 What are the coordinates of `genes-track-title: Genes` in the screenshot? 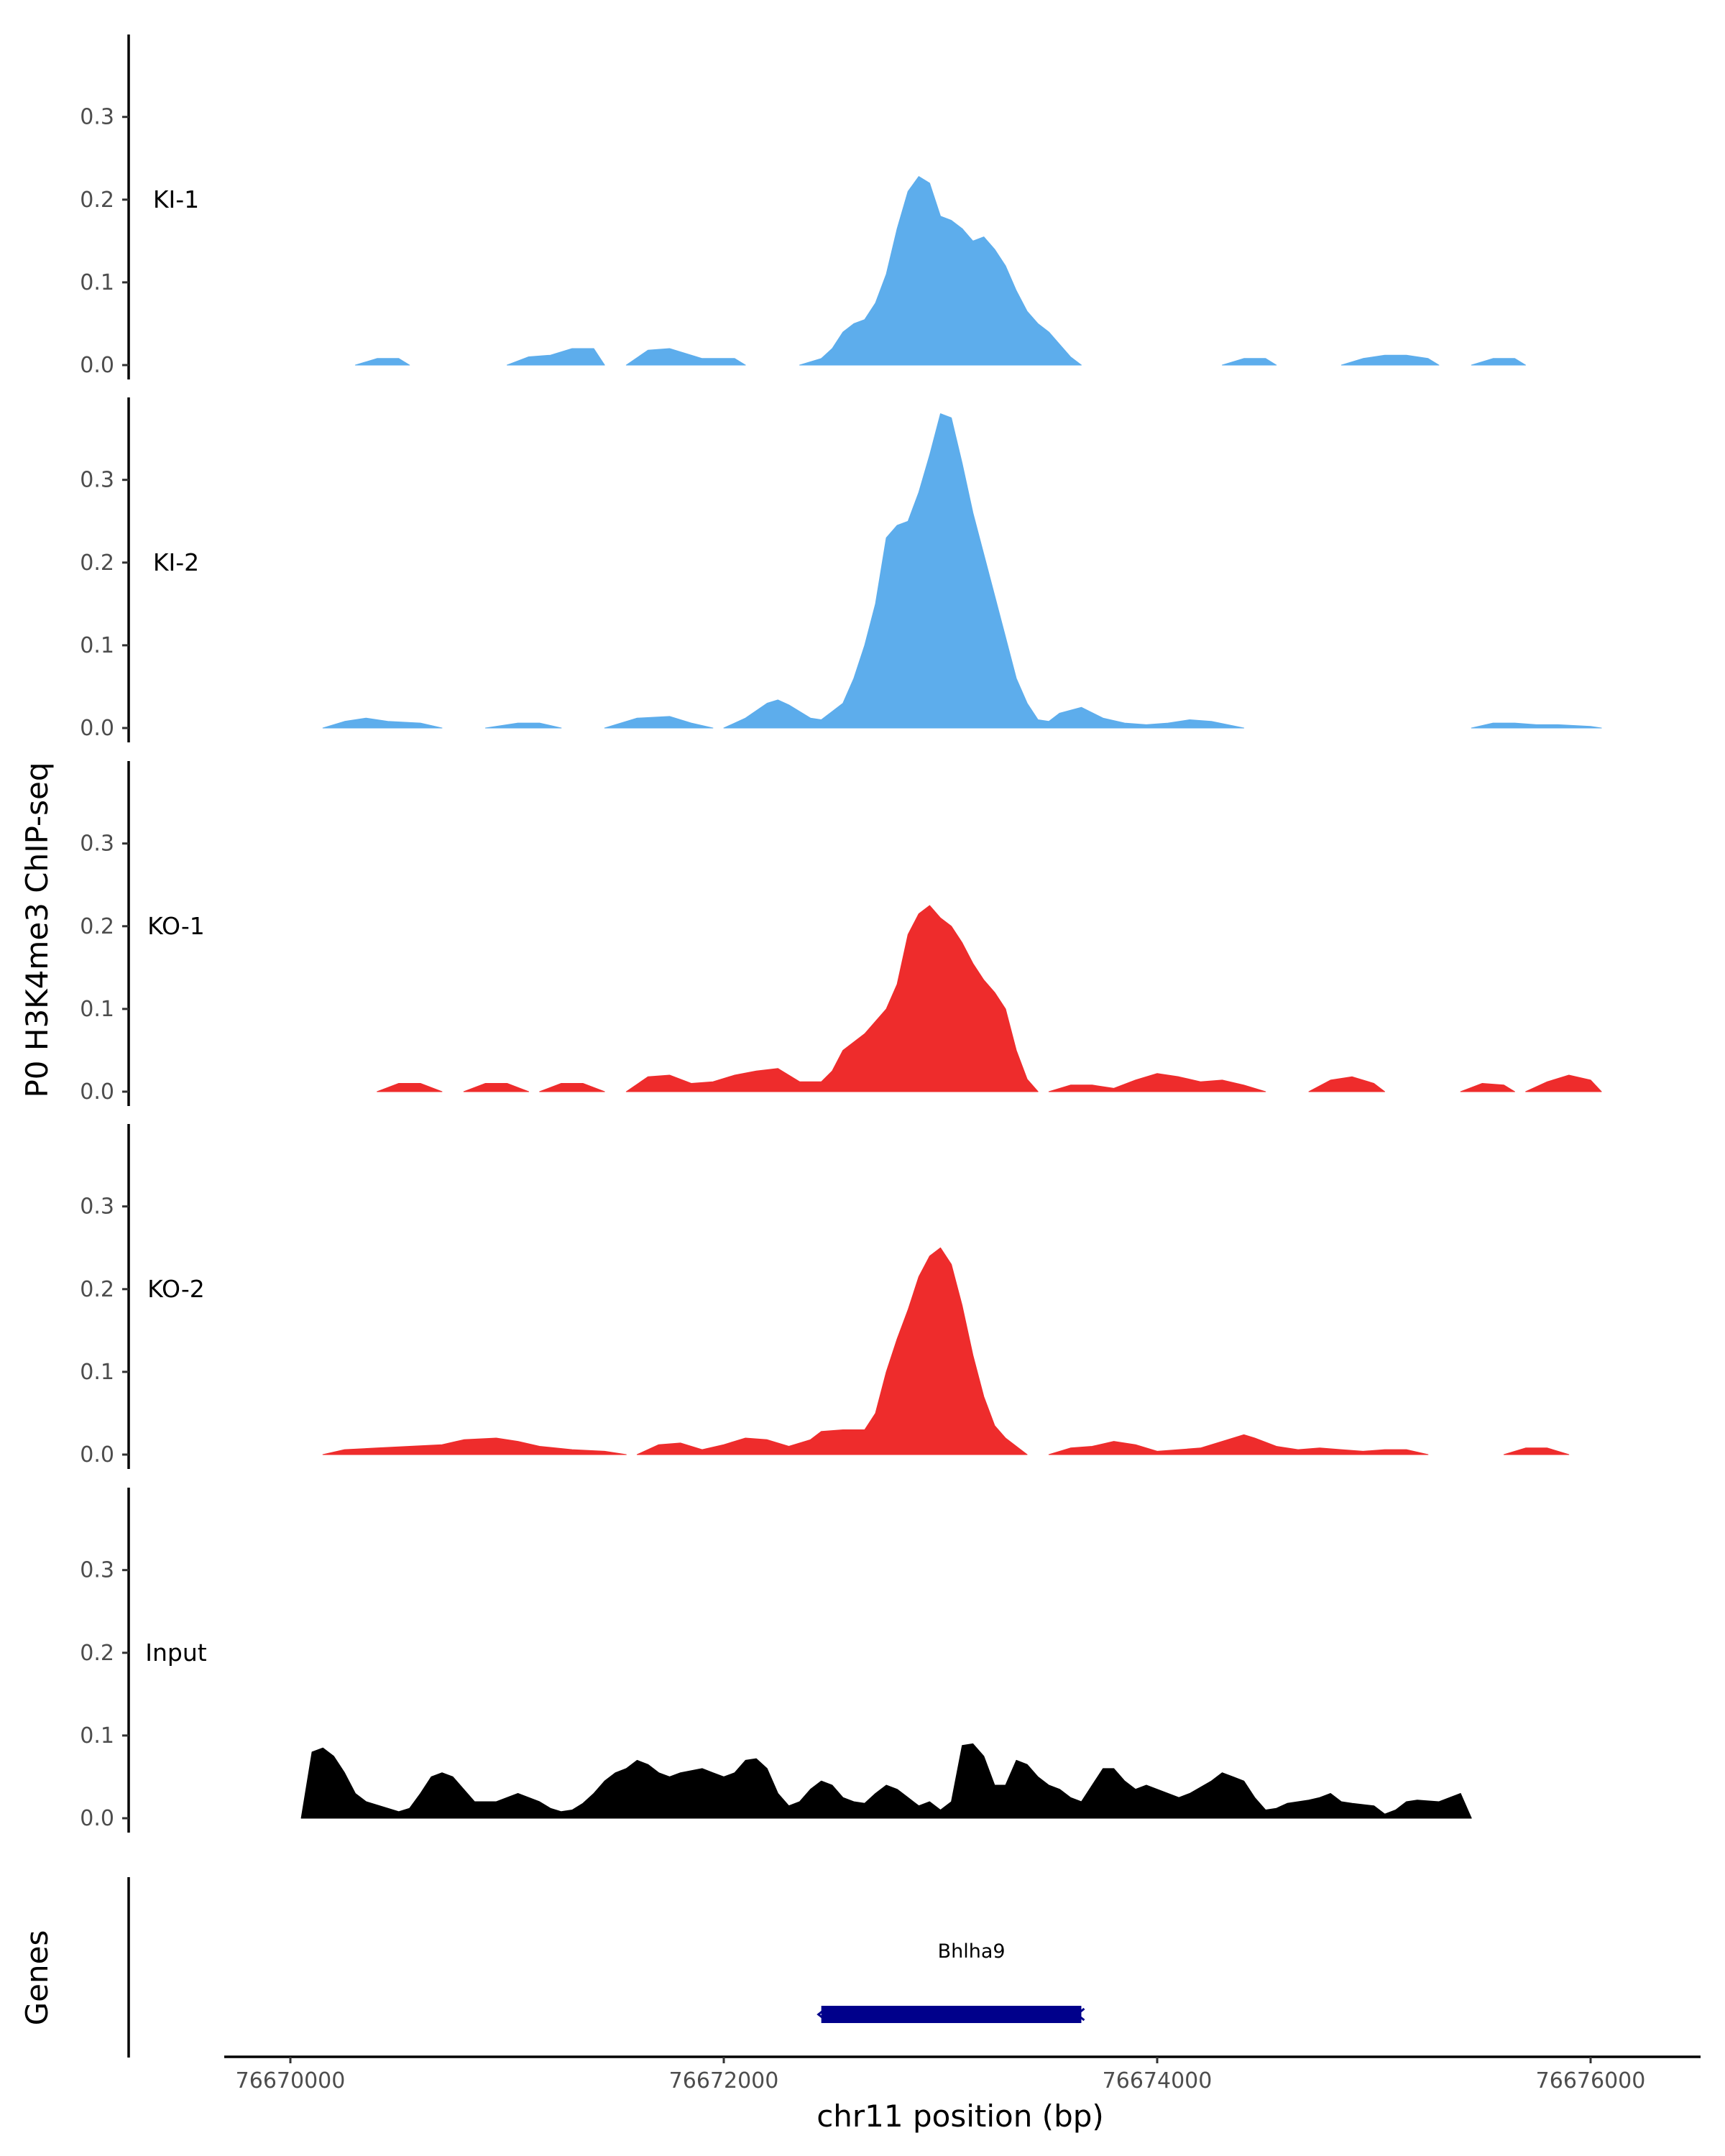 It's located at (37, 1978).